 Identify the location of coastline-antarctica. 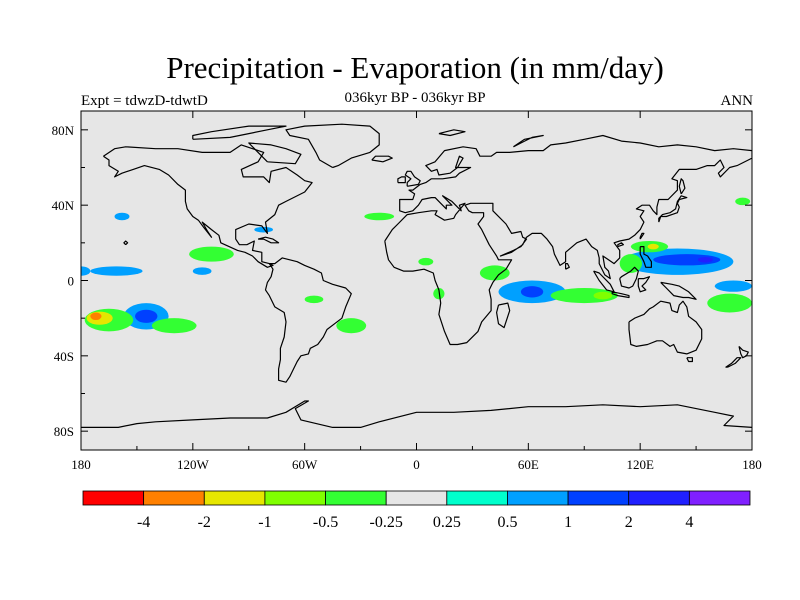
(416, 414).